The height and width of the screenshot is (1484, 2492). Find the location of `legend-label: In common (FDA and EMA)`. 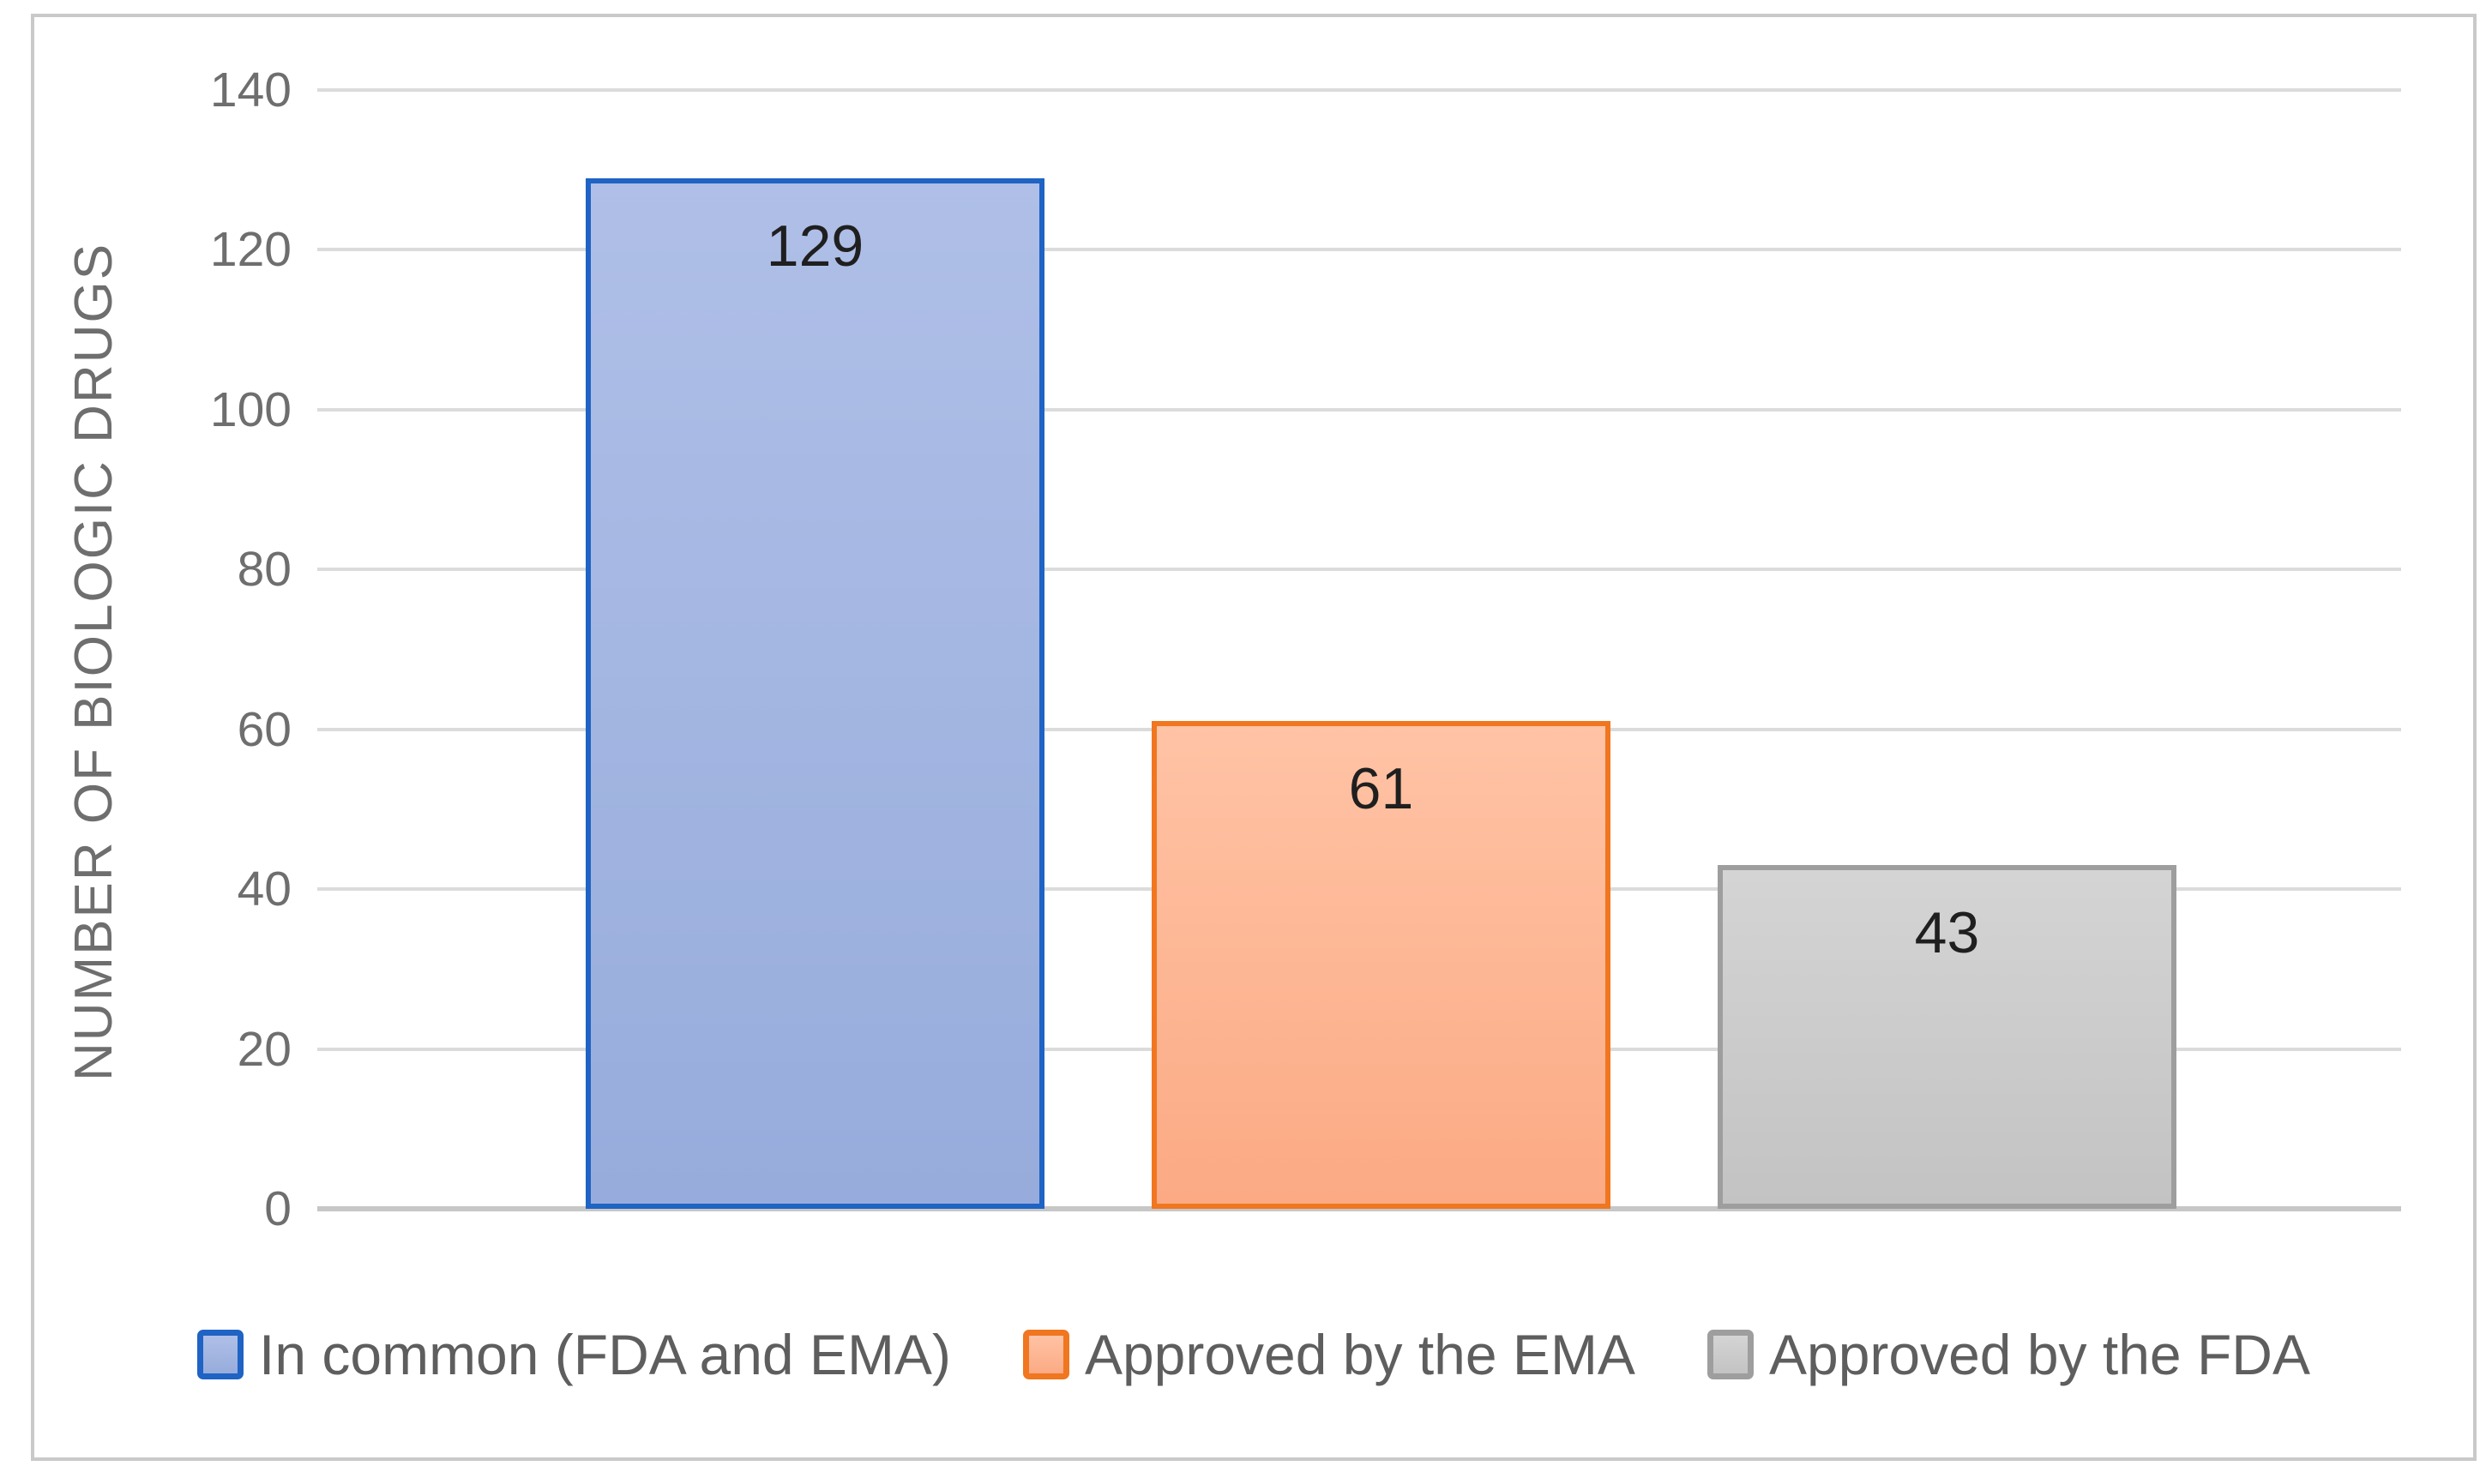

legend-label: In common (FDA and EMA) is located at coordinates (605, 1354).